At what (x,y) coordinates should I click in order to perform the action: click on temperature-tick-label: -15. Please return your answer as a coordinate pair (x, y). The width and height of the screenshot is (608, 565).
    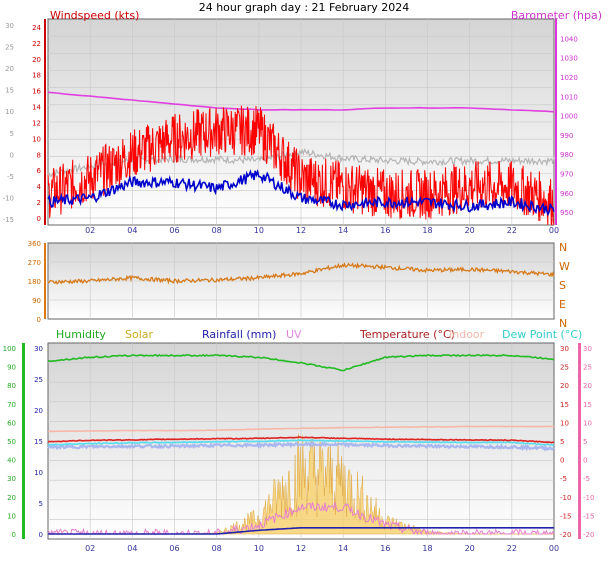
    Looking at the image, I should click on (565, 516).